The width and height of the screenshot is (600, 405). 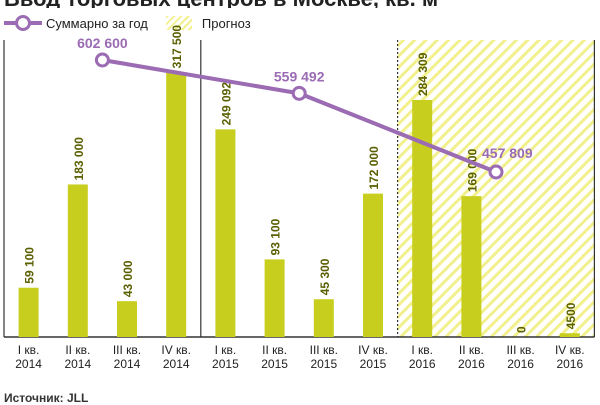 I want to click on legend-total-label: Суммарно за год, so click(x=97, y=23).